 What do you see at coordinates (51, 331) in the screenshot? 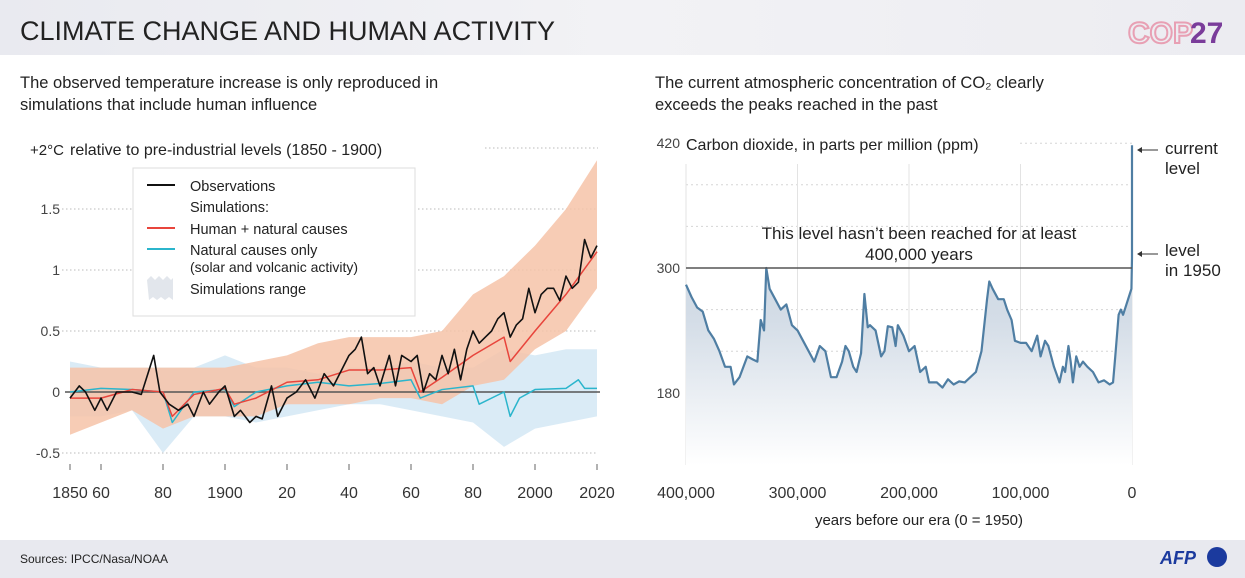
I see `y-tick-label: 0.5` at bounding box center [51, 331].